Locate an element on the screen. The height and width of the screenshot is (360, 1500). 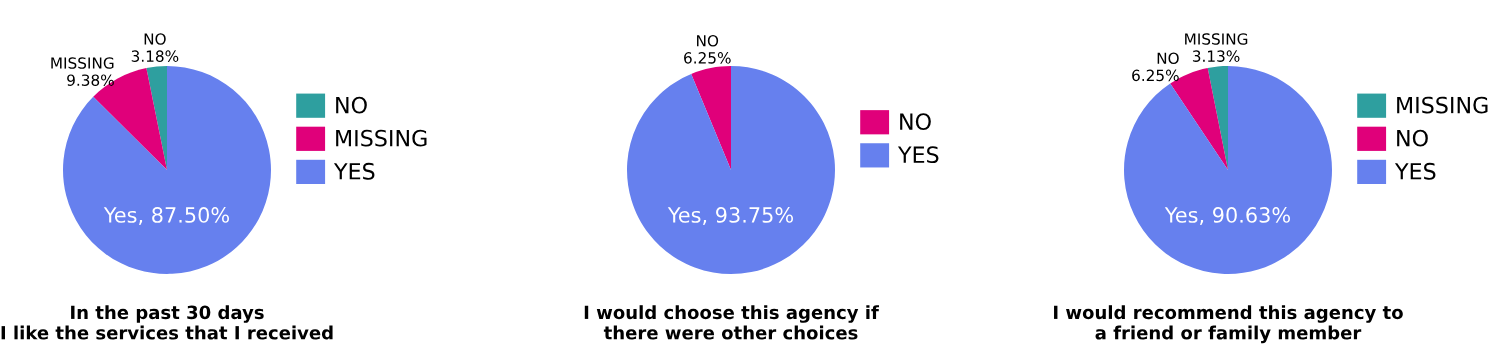
data-label: Yes, 87.50% is located at coordinates (166, 216).